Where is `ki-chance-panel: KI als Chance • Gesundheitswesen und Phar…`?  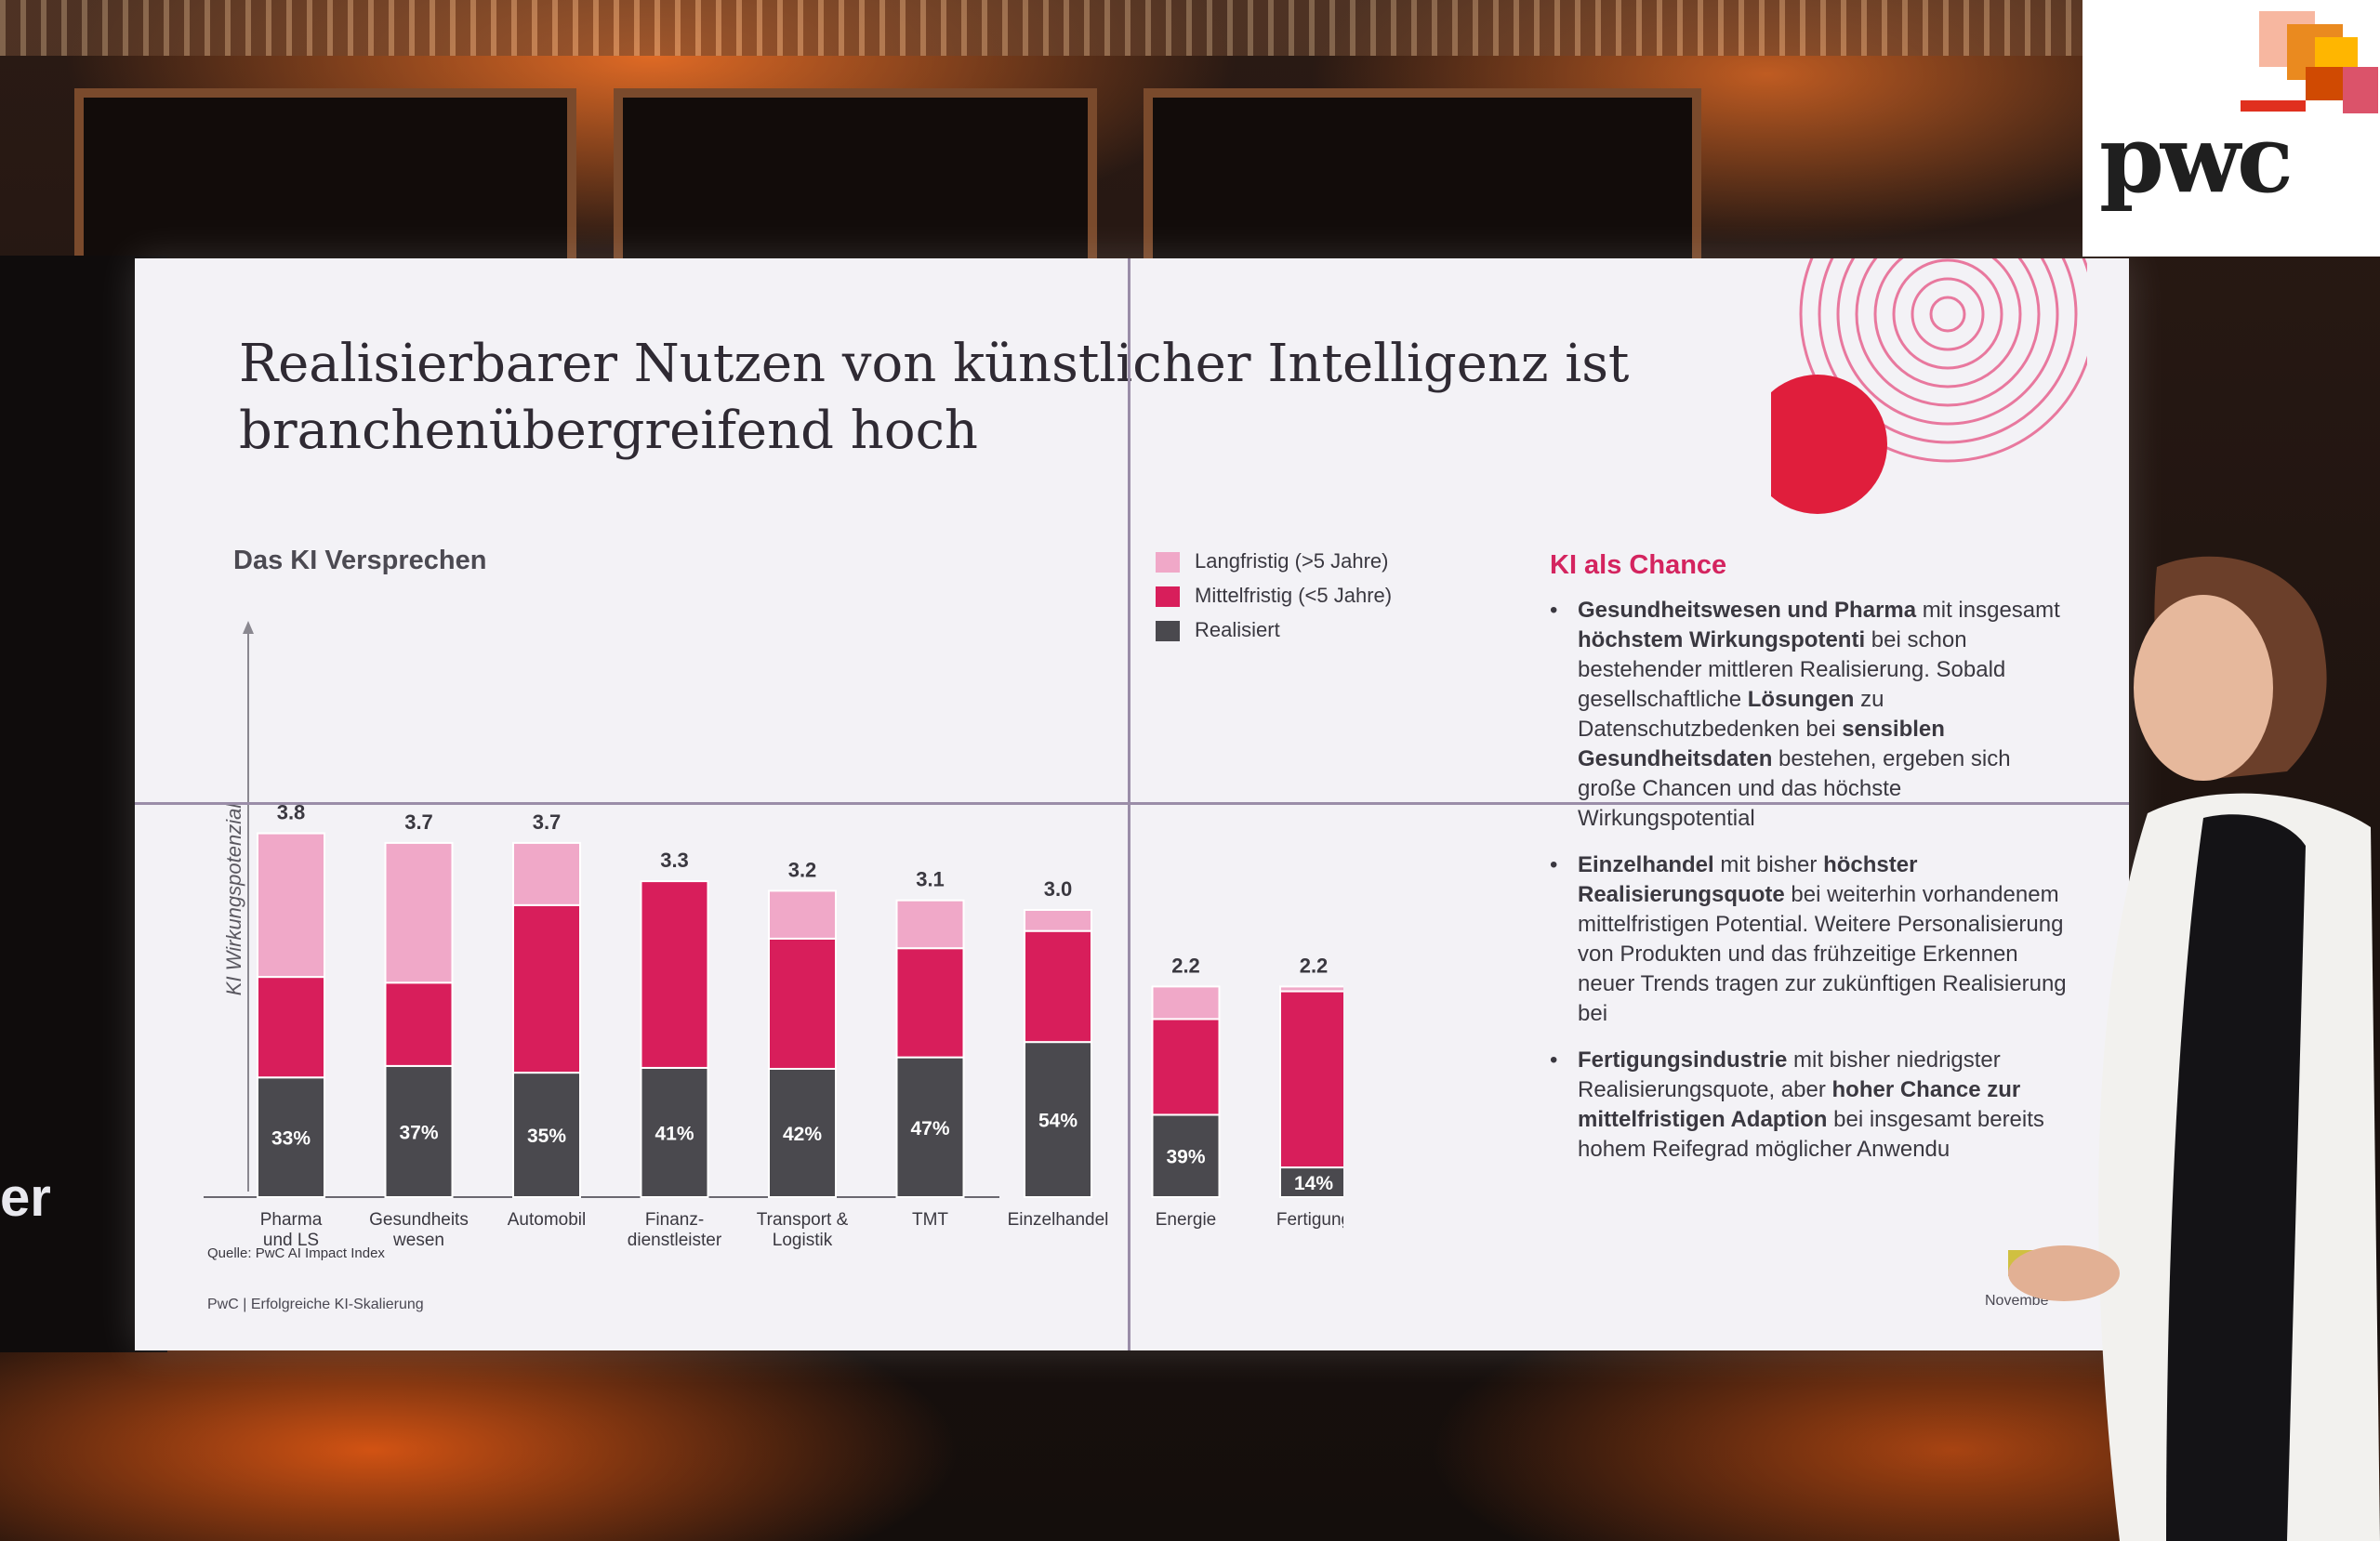 ki-chance-panel: KI als Chance • Gesundheitswesen und Phar… is located at coordinates (1810, 865).